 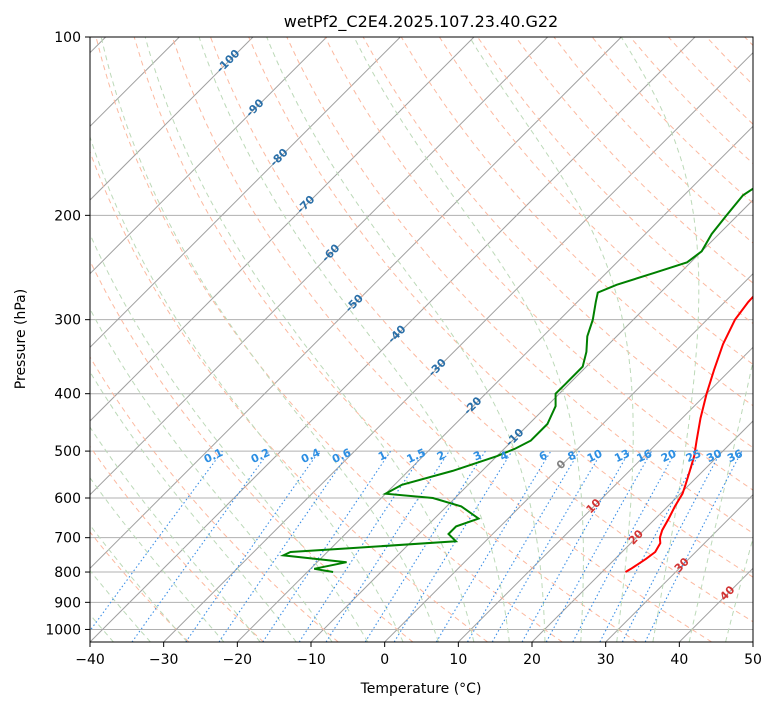 I want to click on mixing-ratio-label: 10, so click(x=595, y=456).